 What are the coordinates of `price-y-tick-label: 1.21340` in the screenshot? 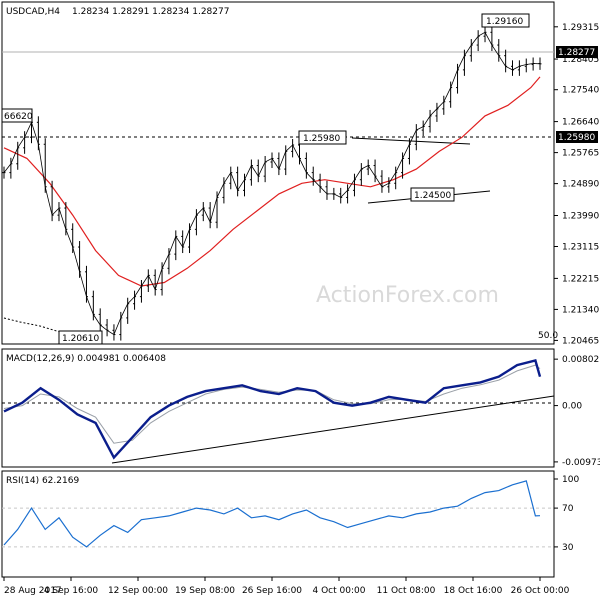 It's located at (580, 310).